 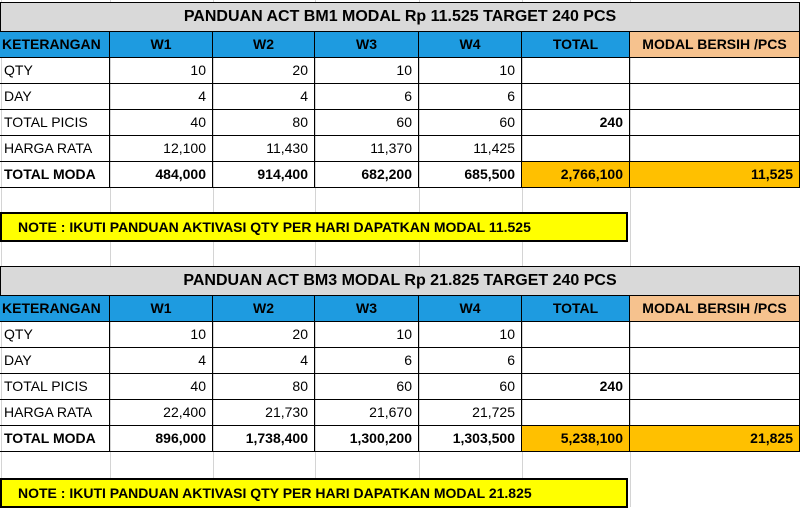 I want to click on cell-w3: 11,370, so click(x=367, y=149).